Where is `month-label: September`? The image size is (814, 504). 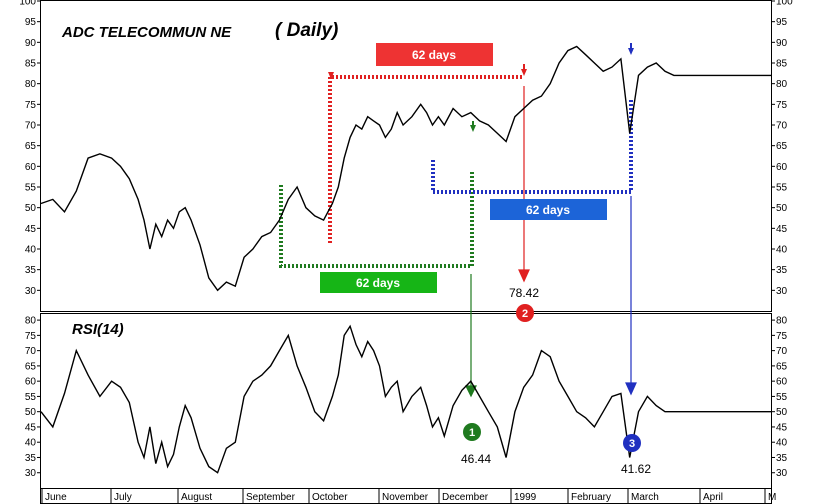
month-label: September is located at coordinates (271, 497).